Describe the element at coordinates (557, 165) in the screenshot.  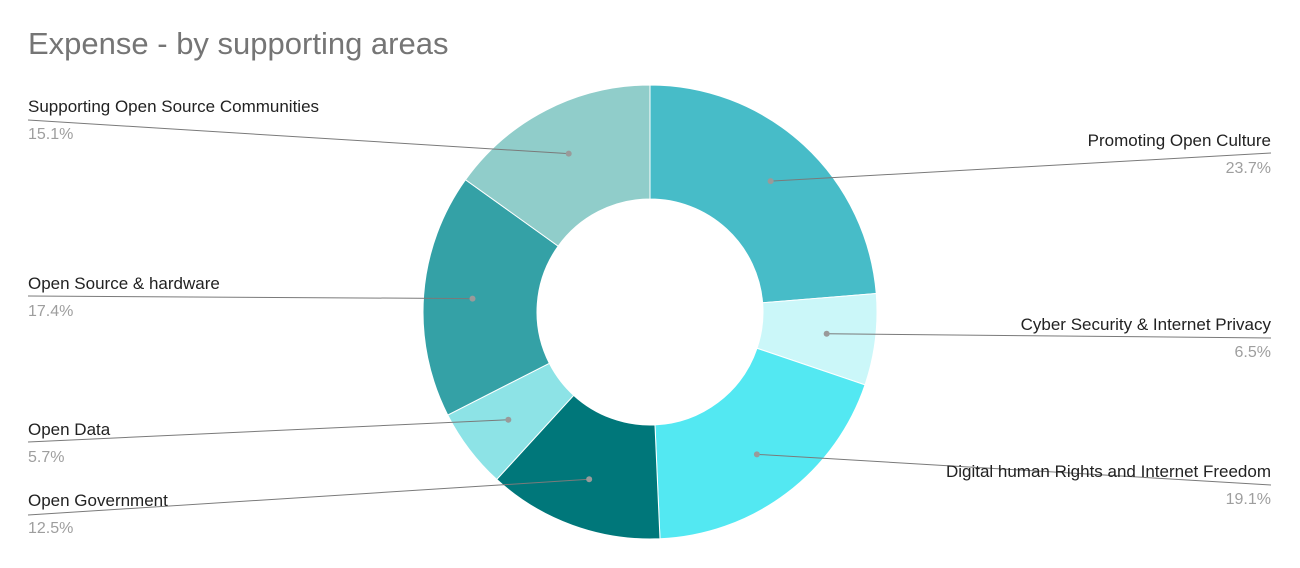
I see `slice-supporting-open-source-communities` at that location.